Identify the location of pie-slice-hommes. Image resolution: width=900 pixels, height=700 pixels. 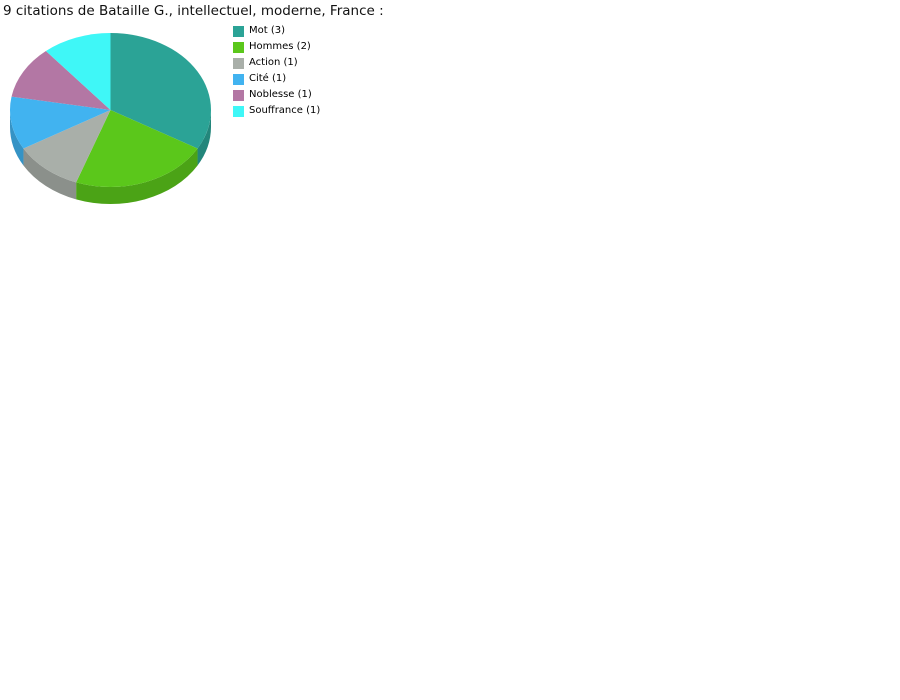
(137, 149).